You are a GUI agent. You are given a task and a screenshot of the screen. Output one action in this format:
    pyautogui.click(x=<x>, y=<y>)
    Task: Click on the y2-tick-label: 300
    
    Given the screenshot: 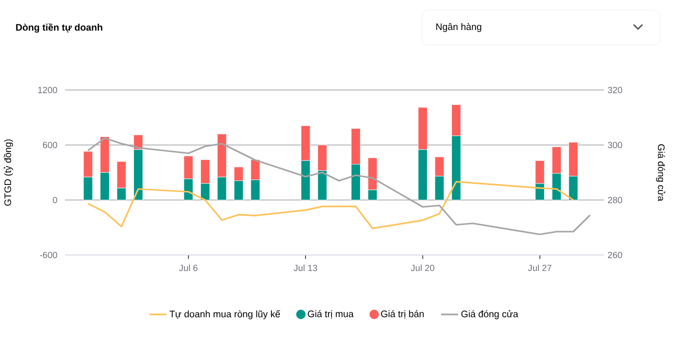 What is the action you would take?
    pyautogui.click(x=615, y=145)
    